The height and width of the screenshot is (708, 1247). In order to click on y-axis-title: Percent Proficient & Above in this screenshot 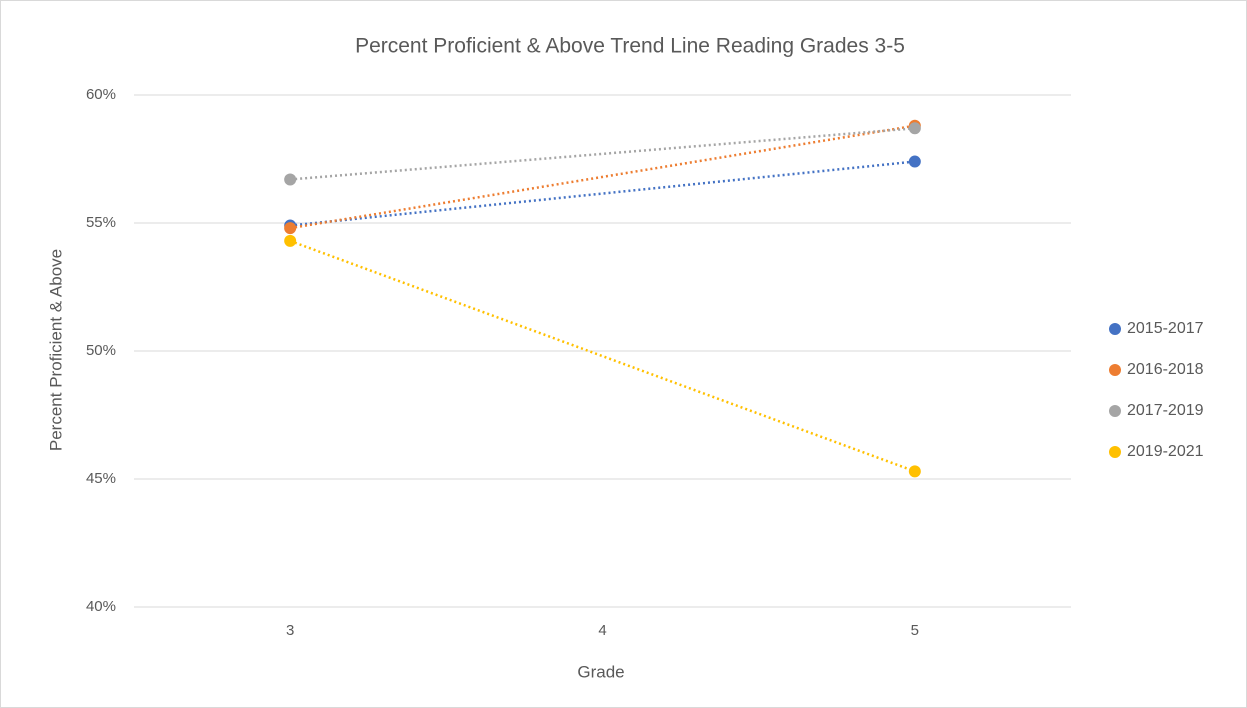, I will do `click(55, 350)`.